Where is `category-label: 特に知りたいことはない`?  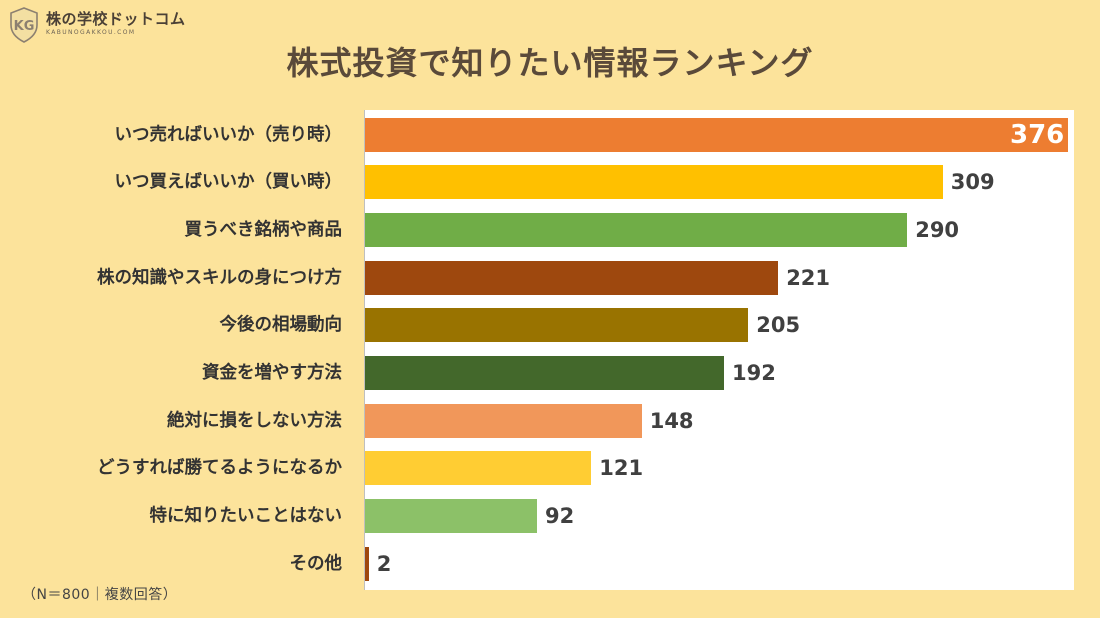
category-label: 特に知りたいことはない is located at coordinates (246, 516).